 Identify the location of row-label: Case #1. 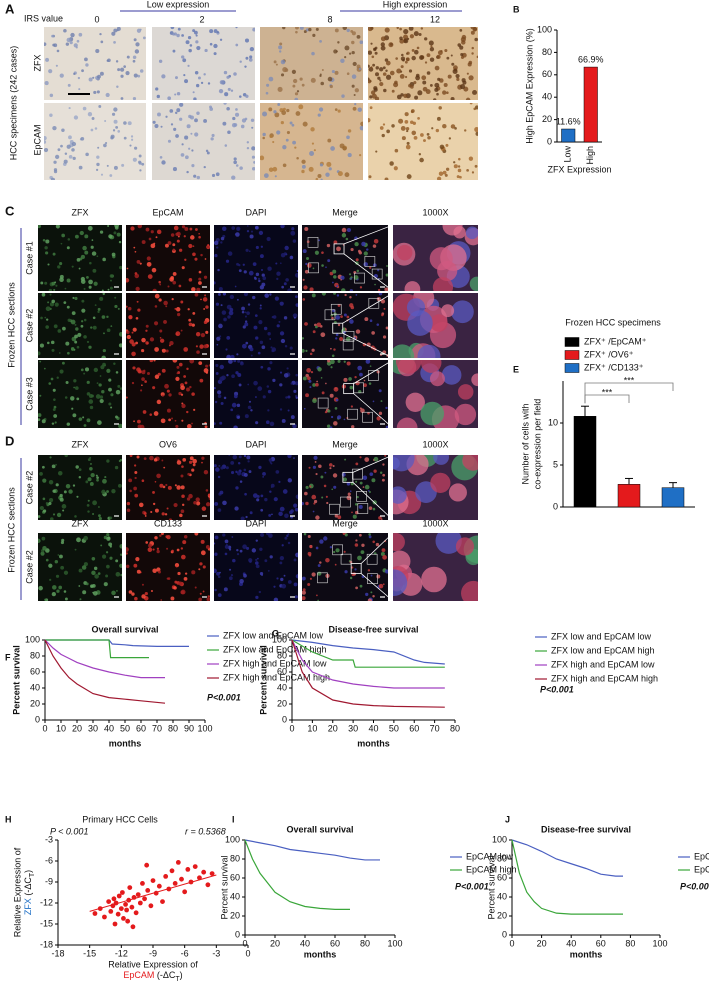
(29, 258).